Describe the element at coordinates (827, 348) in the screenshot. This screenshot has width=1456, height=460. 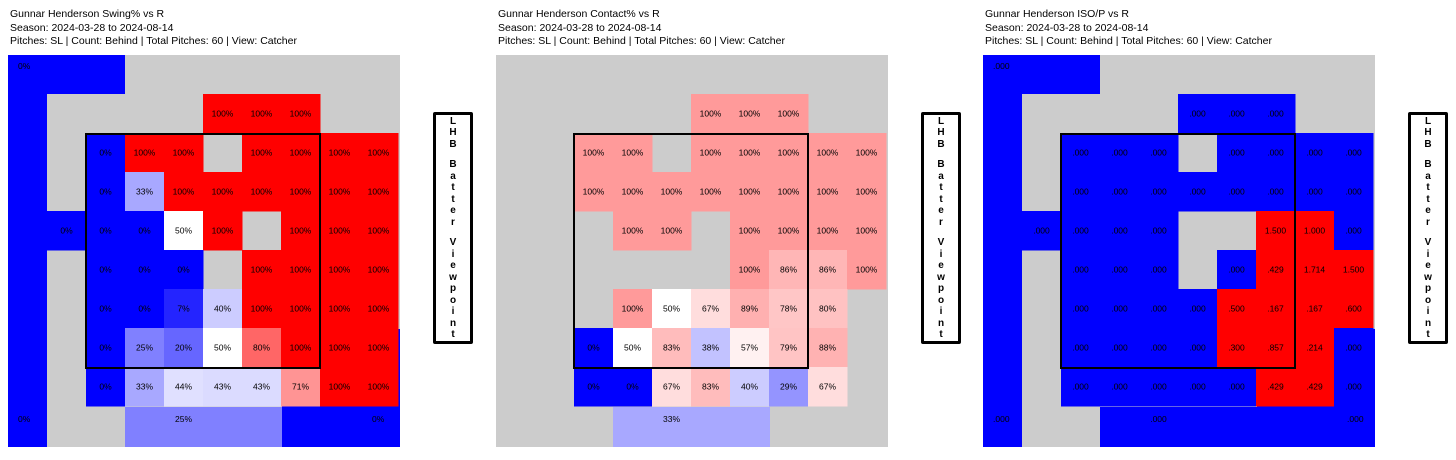
I see `cell-label: 88%` at that location.